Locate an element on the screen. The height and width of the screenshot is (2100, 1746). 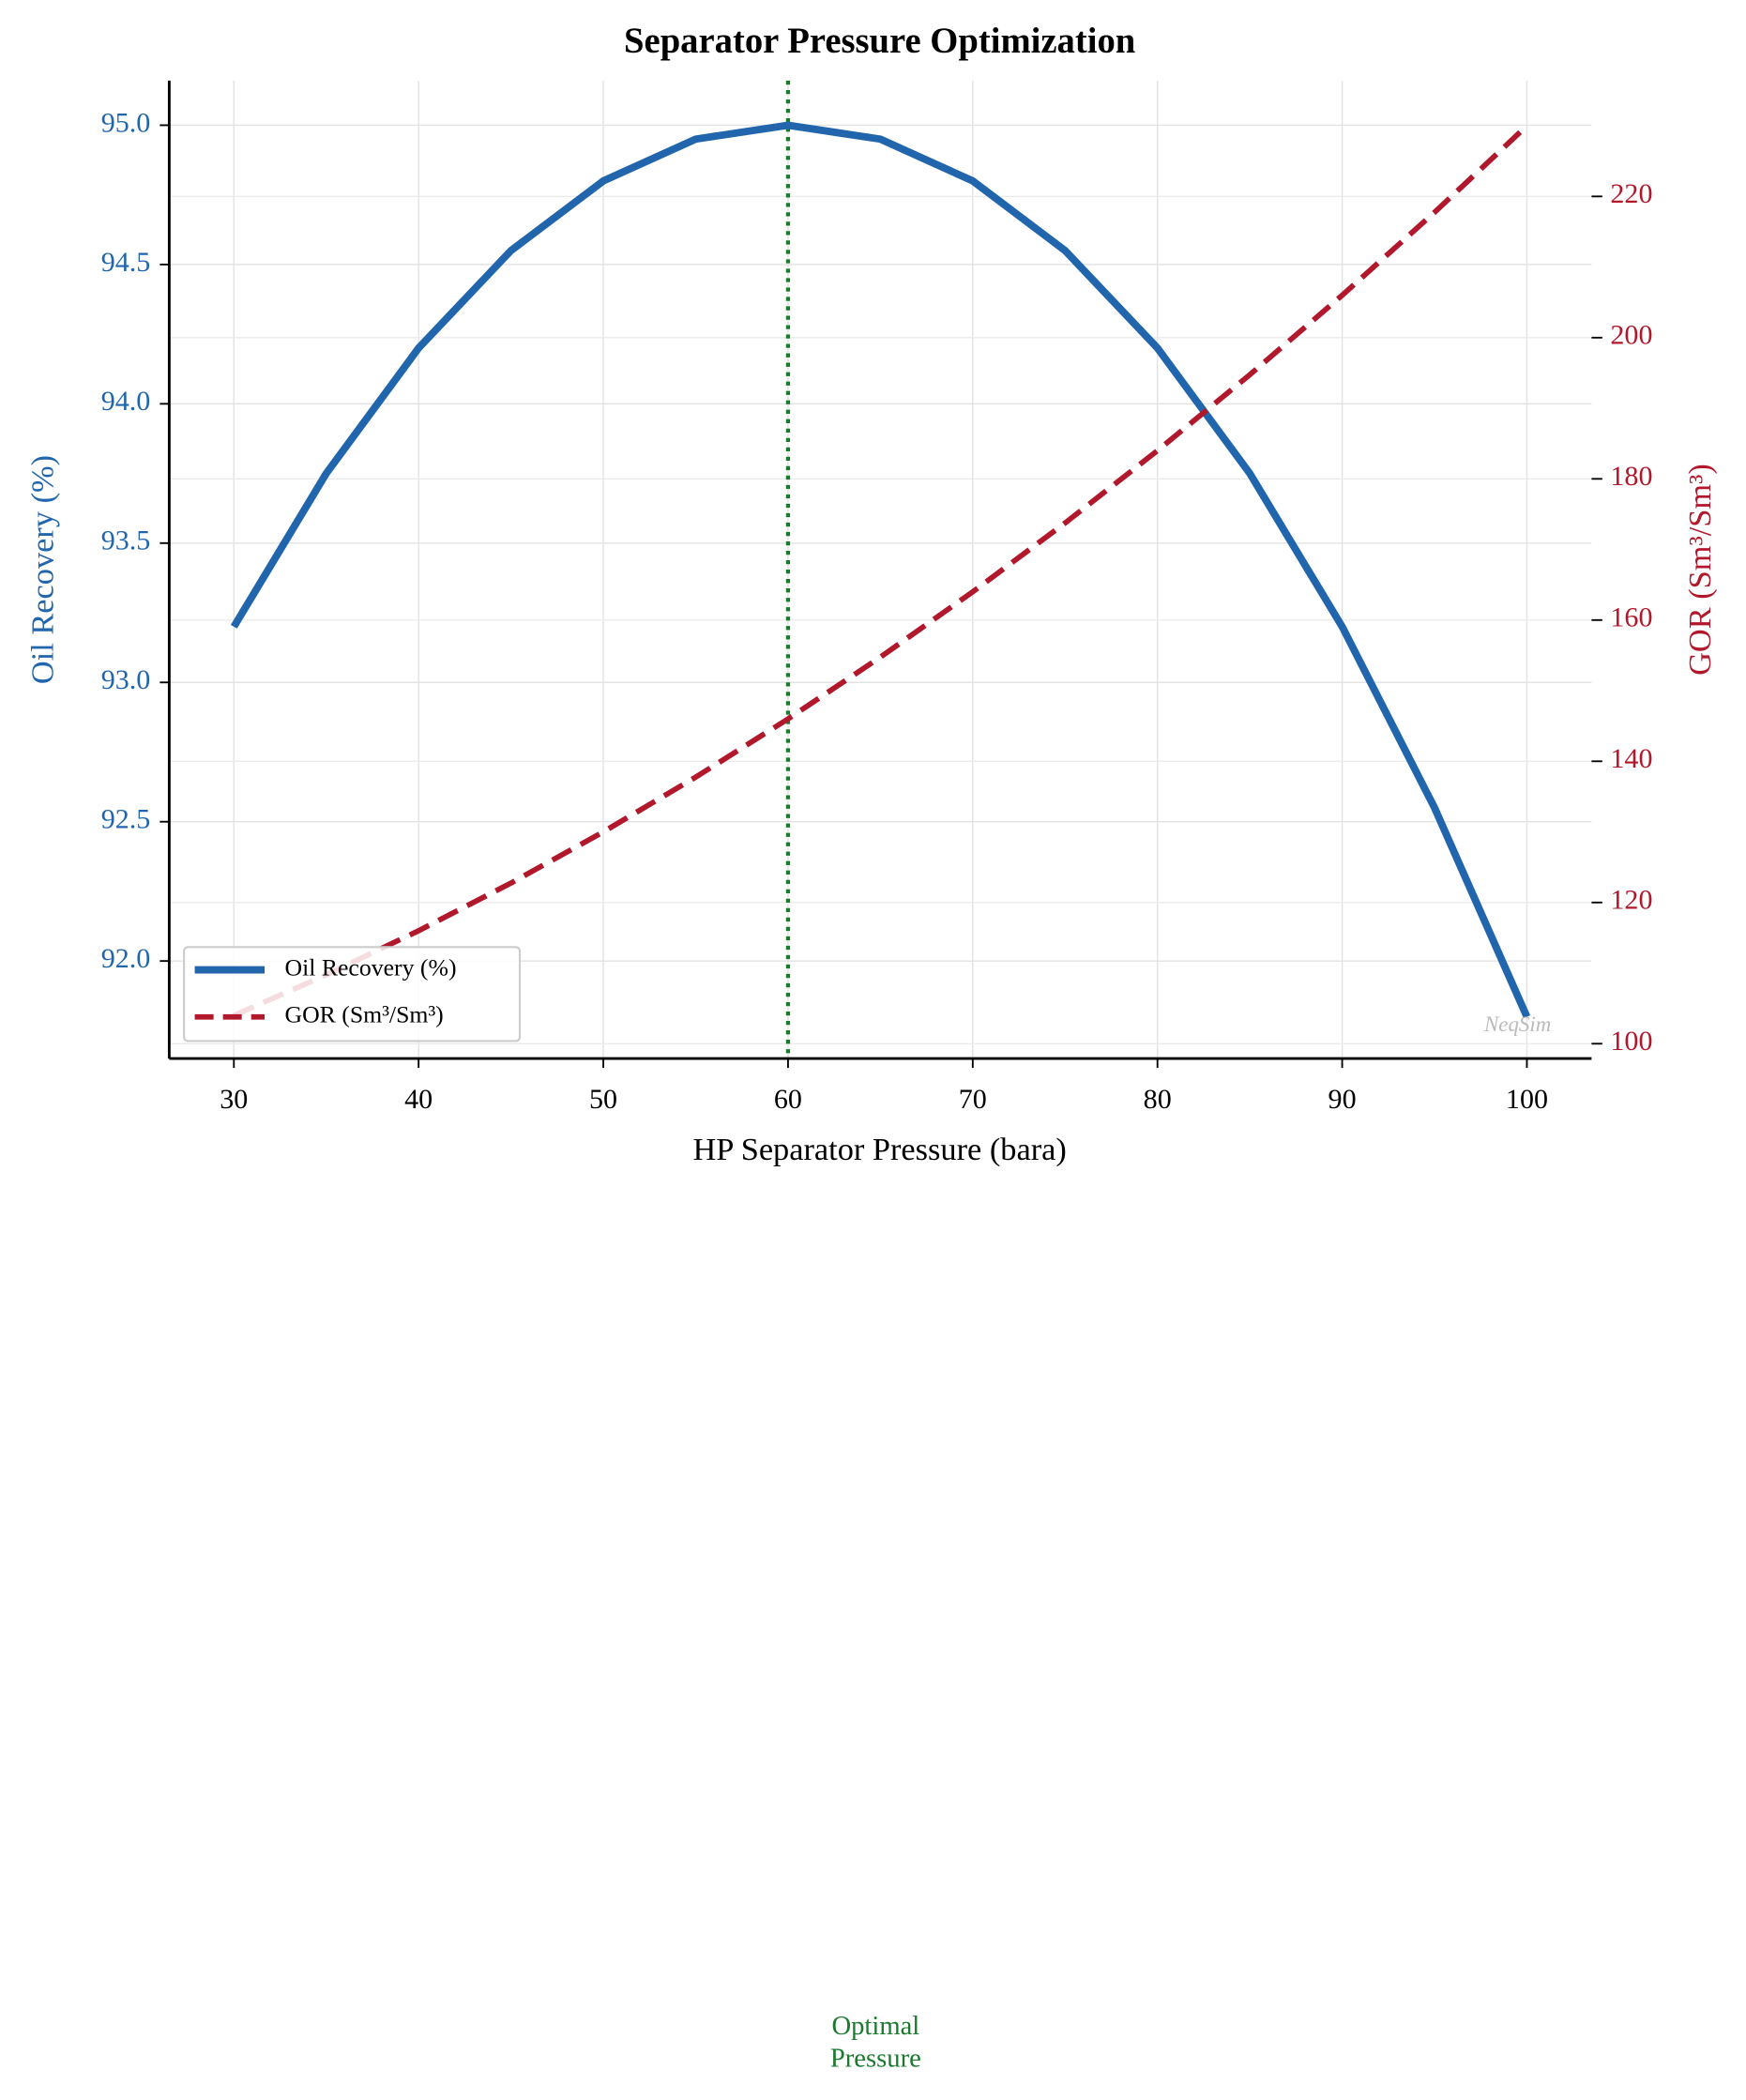
y-tick-label: 94.5 is located at coordinates (126, 262).